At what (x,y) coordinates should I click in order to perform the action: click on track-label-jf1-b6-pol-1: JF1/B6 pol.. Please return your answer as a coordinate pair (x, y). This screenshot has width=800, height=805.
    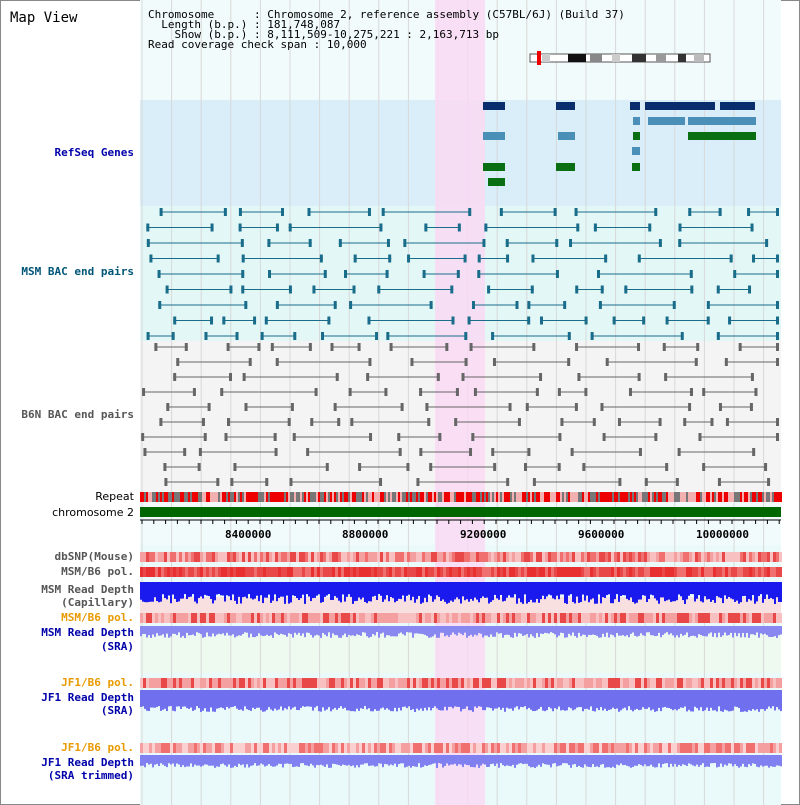
    Looking at the image, I should click on (97, 682).